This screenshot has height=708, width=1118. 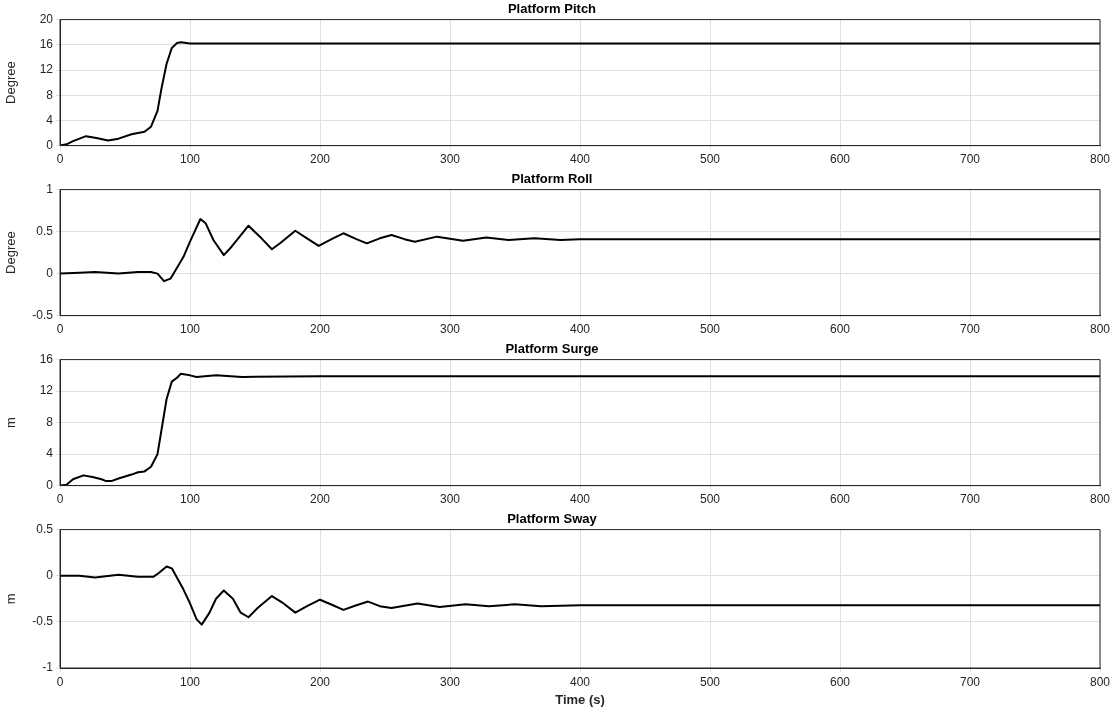 I want to click on y-tick-label: 1, so click(x=50, y=188).